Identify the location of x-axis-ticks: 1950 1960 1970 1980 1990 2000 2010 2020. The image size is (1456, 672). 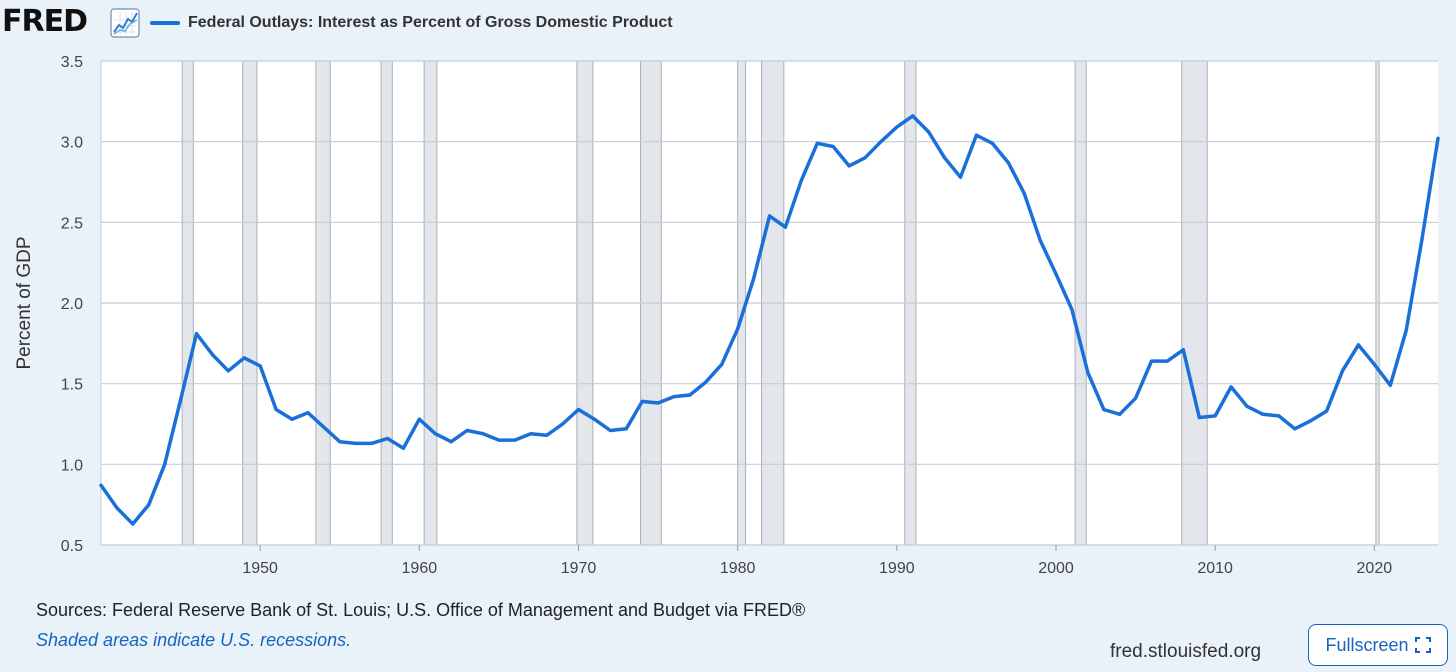
(817, 561).